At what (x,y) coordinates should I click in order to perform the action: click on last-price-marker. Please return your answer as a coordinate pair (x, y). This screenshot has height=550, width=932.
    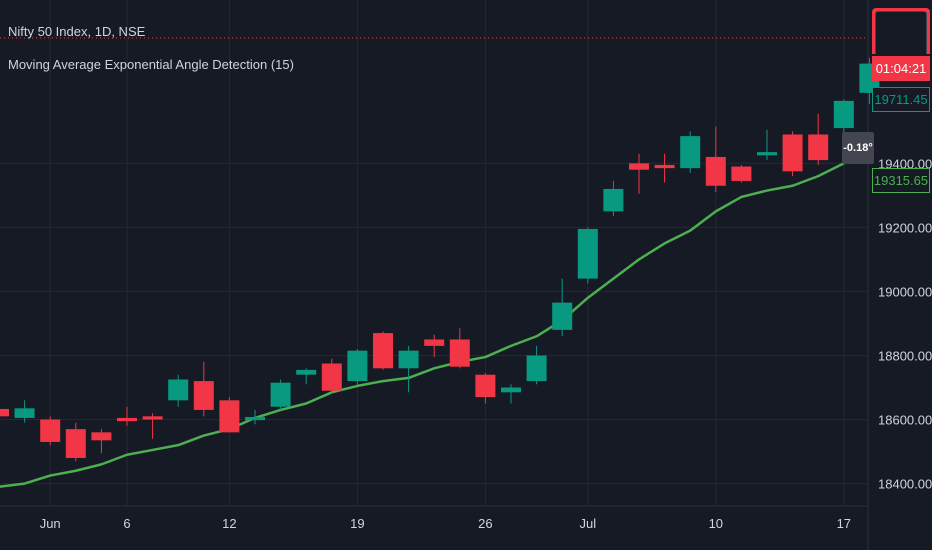
    Looking at the image, I should click on (901, 31).